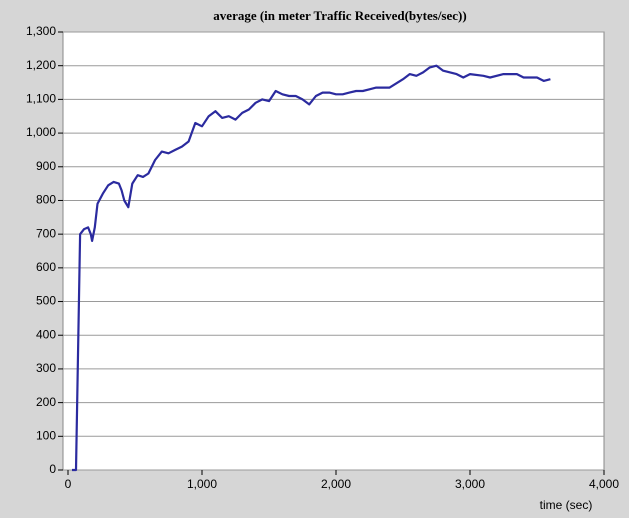 This screenshot has width=629, height=518. I want to click on y-tick-label: 500, so click(46, 301).